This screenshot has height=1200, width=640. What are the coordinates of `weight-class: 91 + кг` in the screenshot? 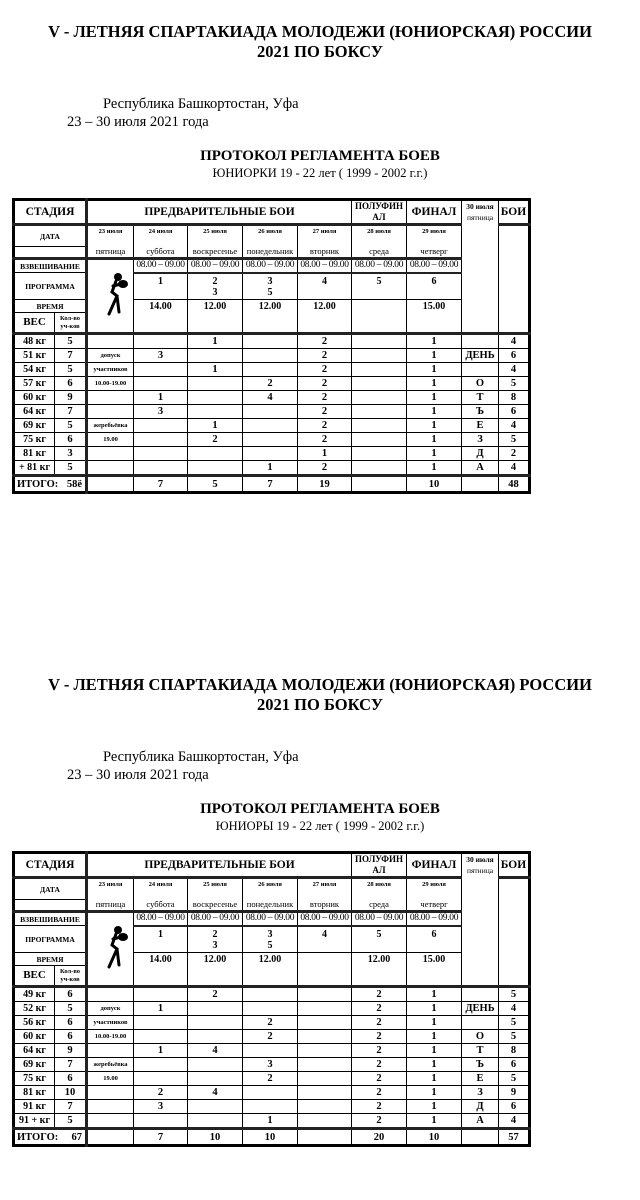 It's located at (34, 1121).